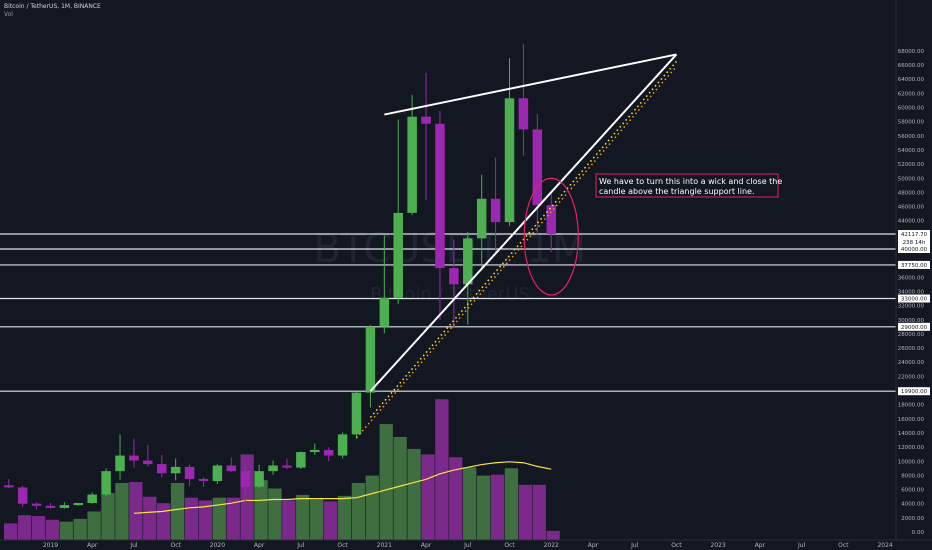 The width and height of the screenshot is (932, 550). Describe the element at coordinates (52, 6) in the screenshot. I see `symbol-title: Bitcoin / TetherUS, 1M, BINANCE` at that location.